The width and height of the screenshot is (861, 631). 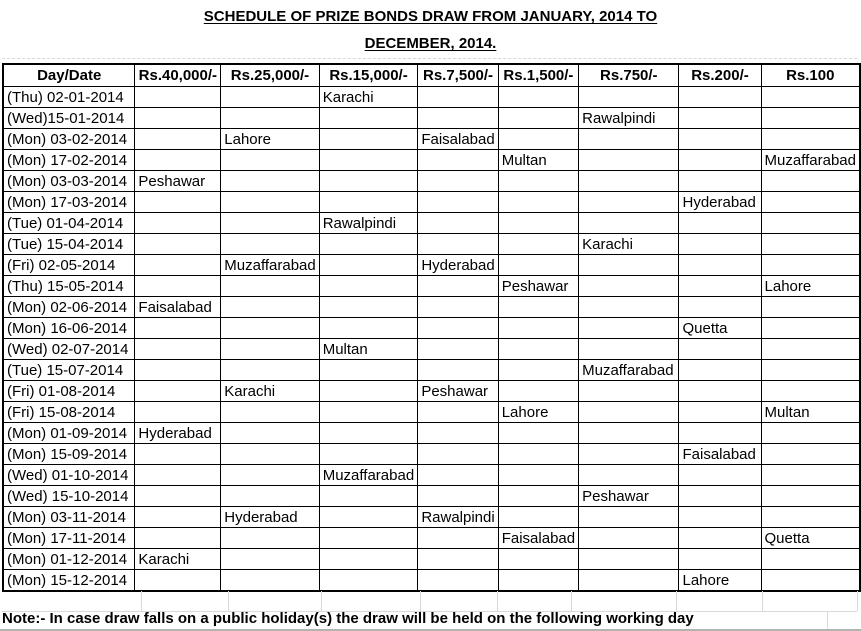 I want to click on day-date-cell: (Fri) 01-08-2014, so click(x=69, y=391).